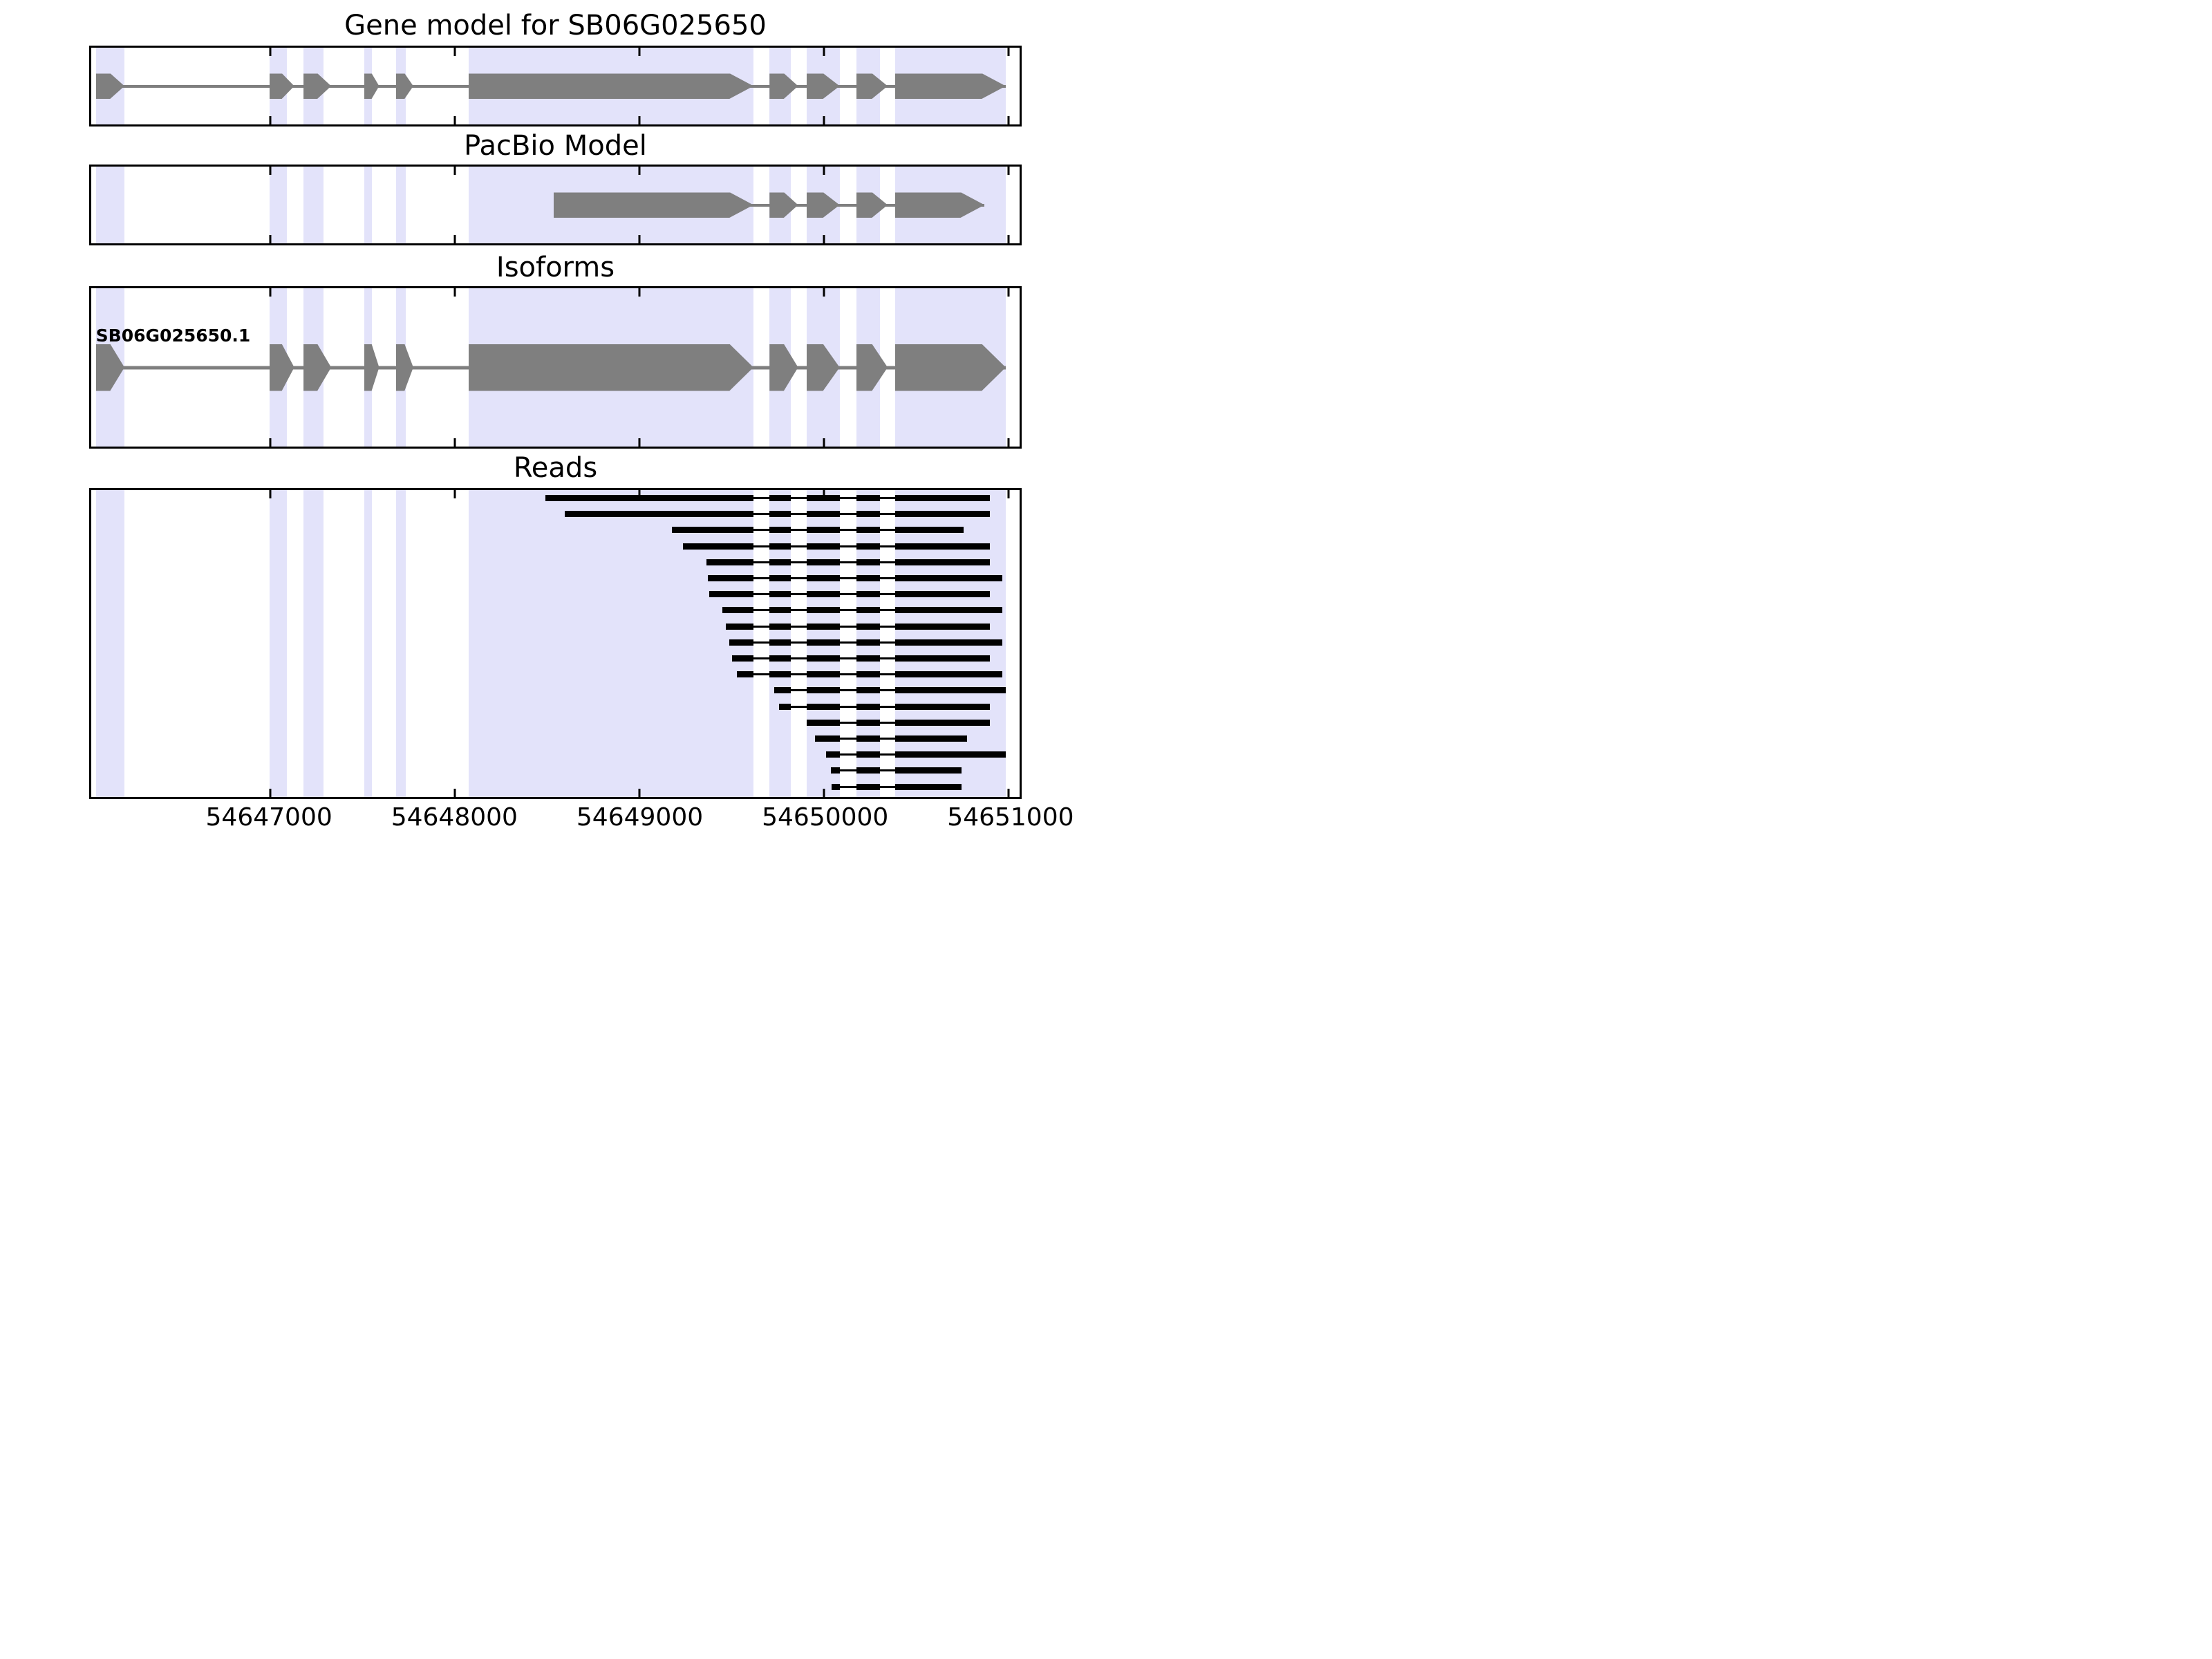 The image size is (2212, 1659). I want to click on panel-reads, so click(555, 643).